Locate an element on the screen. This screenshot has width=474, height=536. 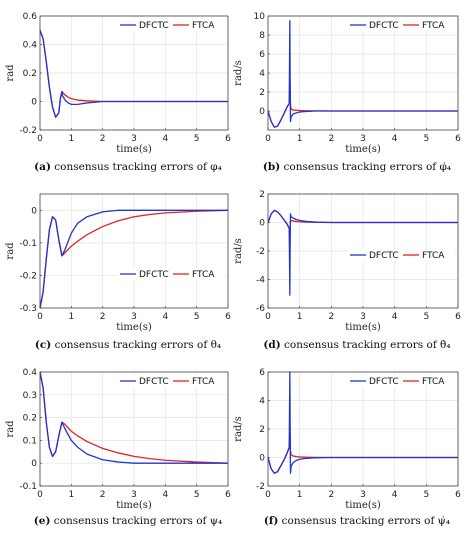
y-tick-label: -0.1 is located at coordinates (28, 244).